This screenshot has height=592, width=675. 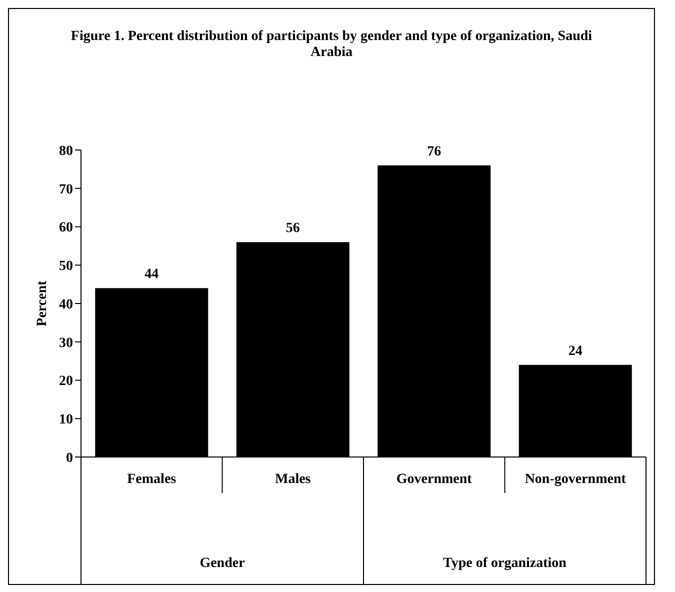 What do you see at coordinates (332, 45) in the screenshot?
I see `chart-title: Figure 1. Percent distribution of participants by gender and type of organization, Saudi Arabia` at bounding box center [332, 45].